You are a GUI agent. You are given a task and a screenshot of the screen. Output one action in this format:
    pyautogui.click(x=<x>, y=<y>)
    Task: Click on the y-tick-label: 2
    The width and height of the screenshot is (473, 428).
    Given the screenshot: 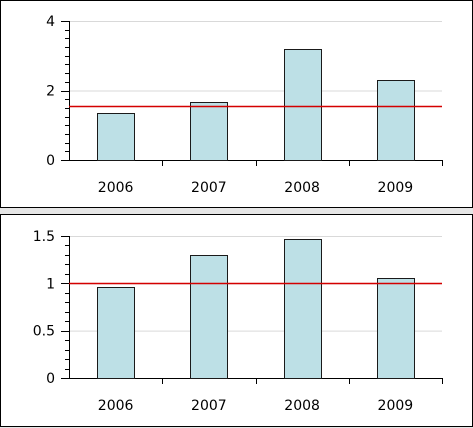 What is the action you would take?
    pyautogui.click(x=50, y=92)
    